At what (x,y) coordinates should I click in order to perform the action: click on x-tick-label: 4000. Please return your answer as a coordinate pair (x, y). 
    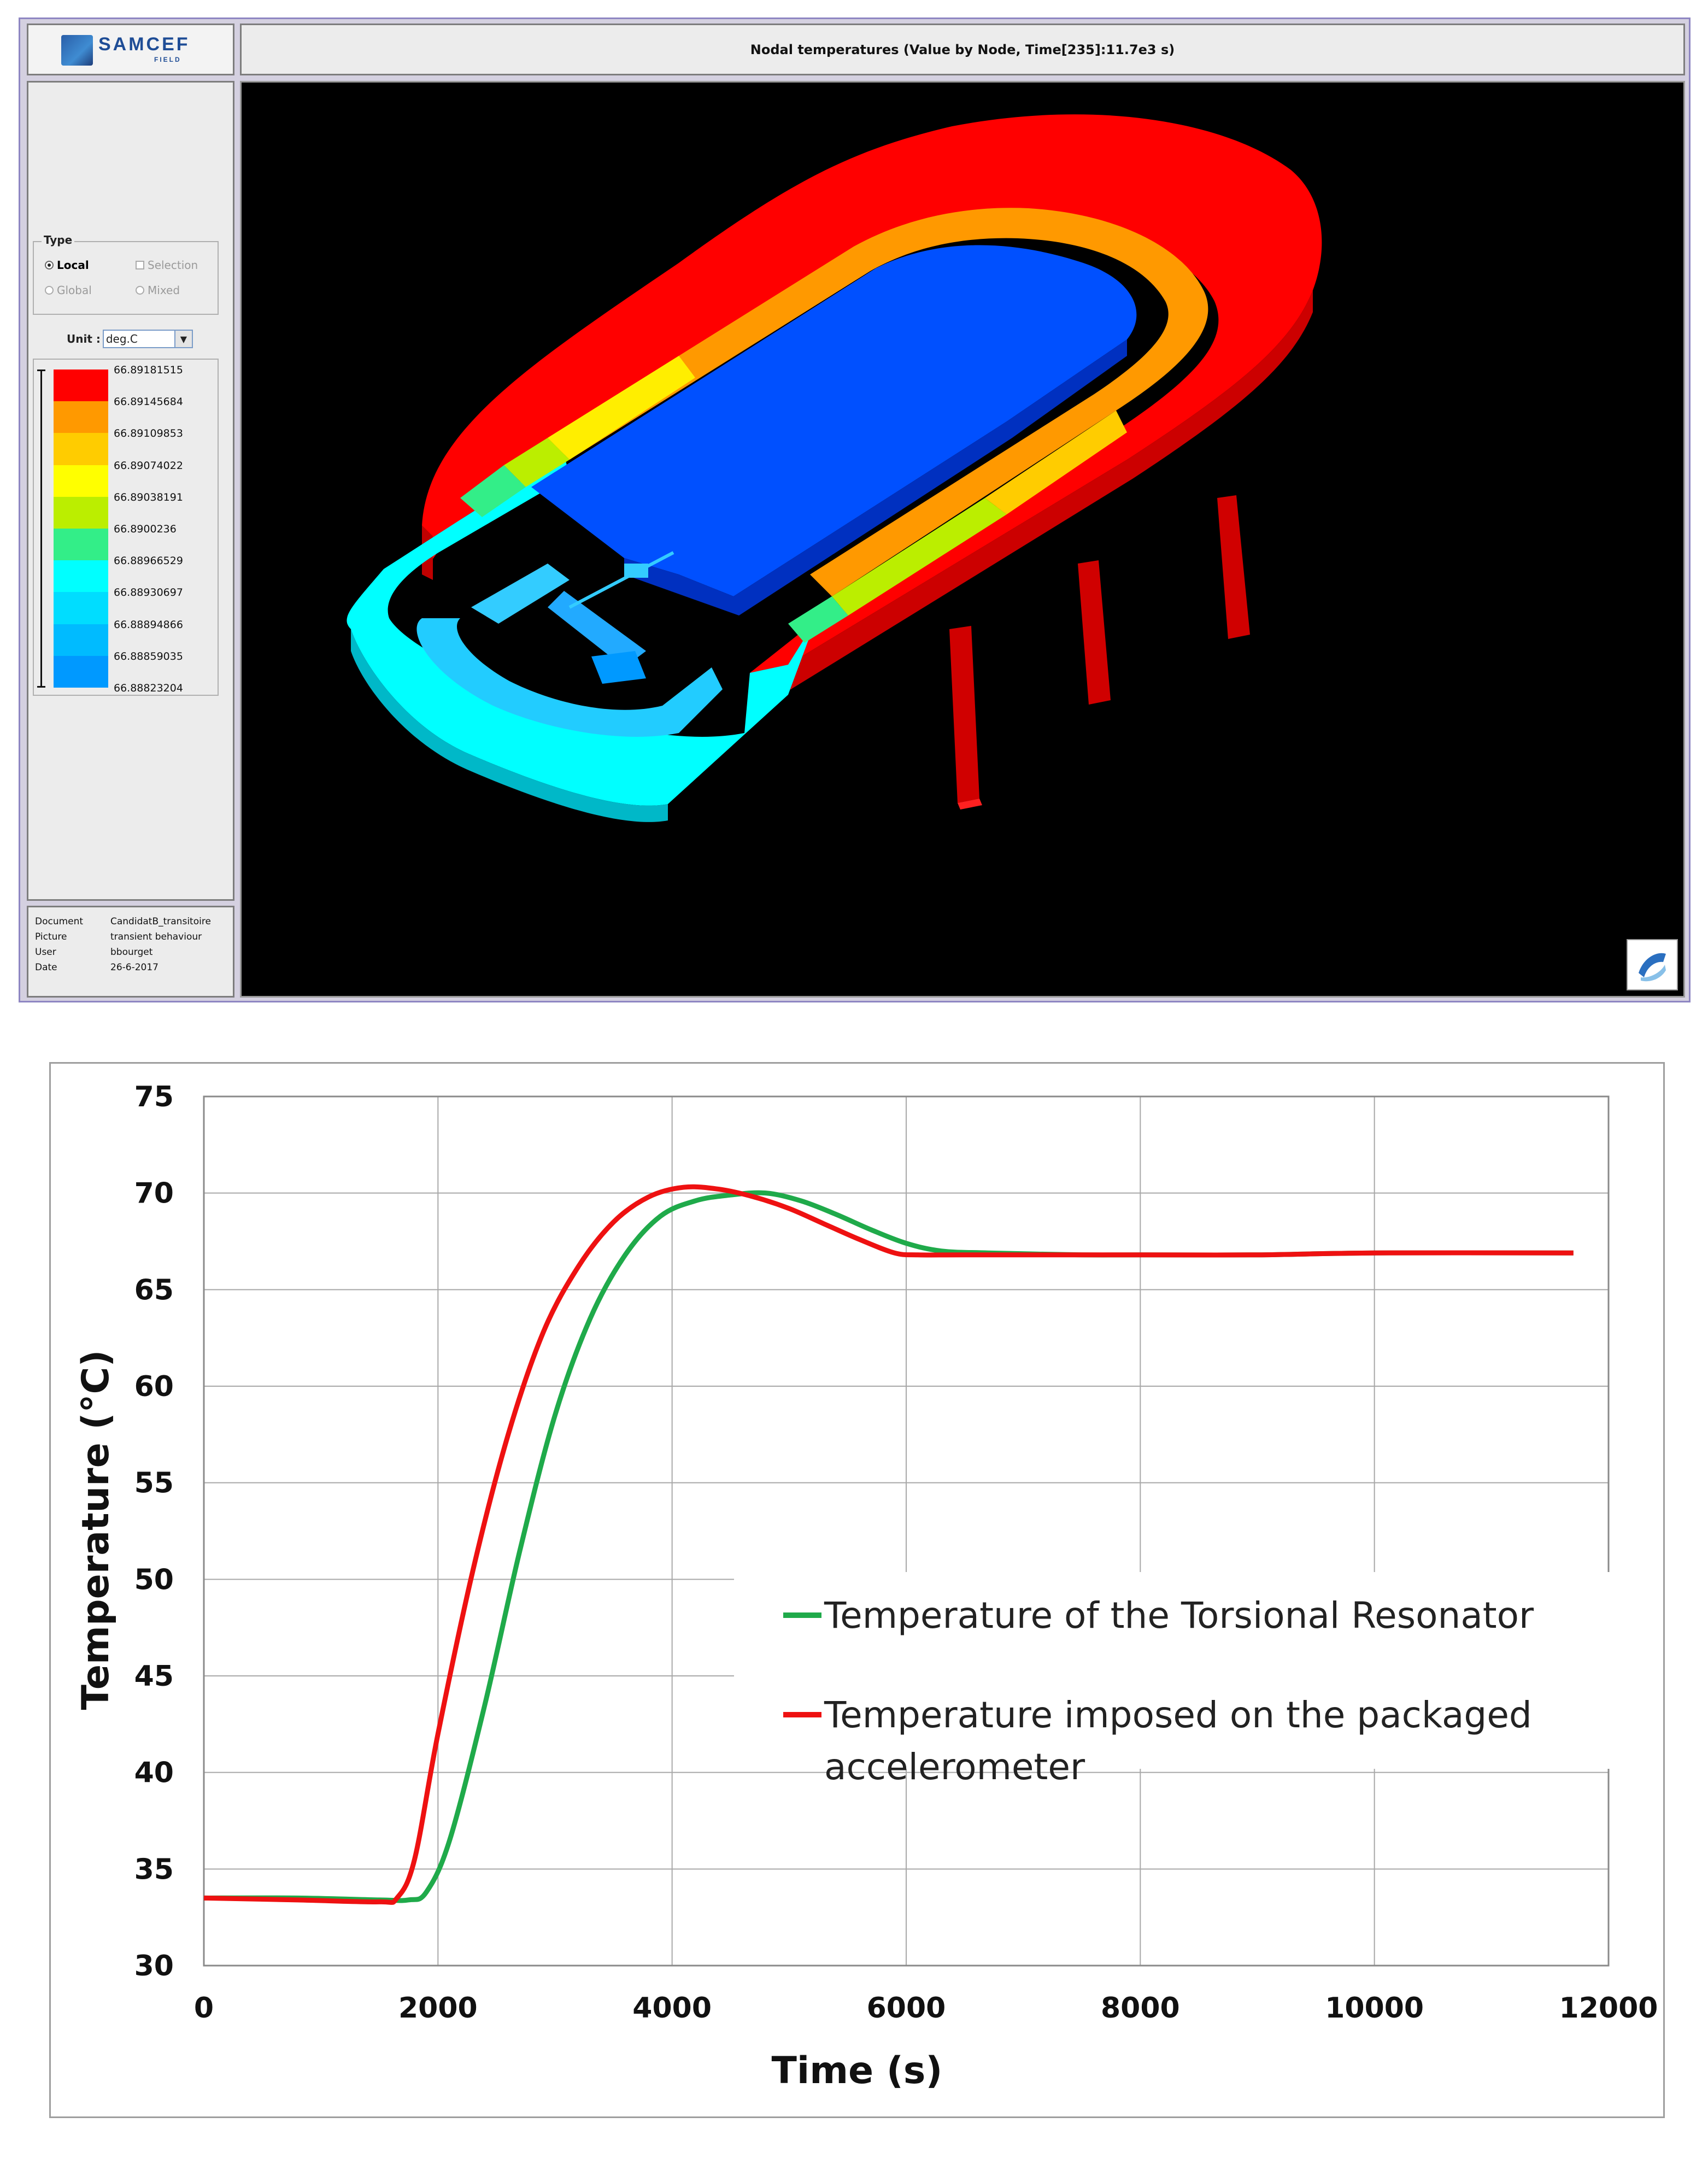
    Looking at the image, I should click on (672, 2008).